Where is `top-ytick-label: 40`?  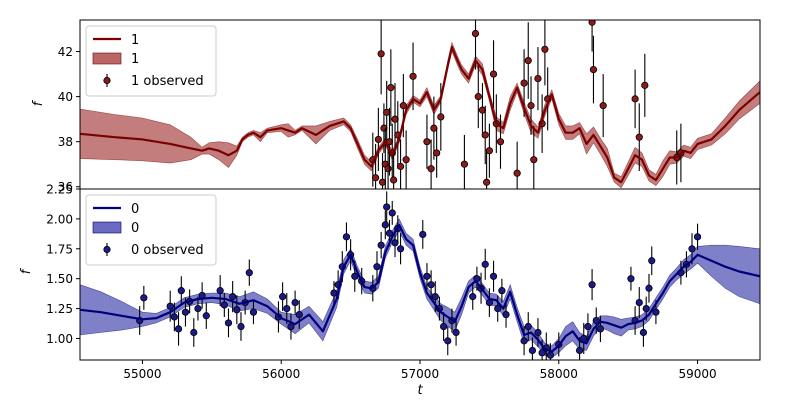
top-ytick-label: 40 is located at coordinates (65, 97).